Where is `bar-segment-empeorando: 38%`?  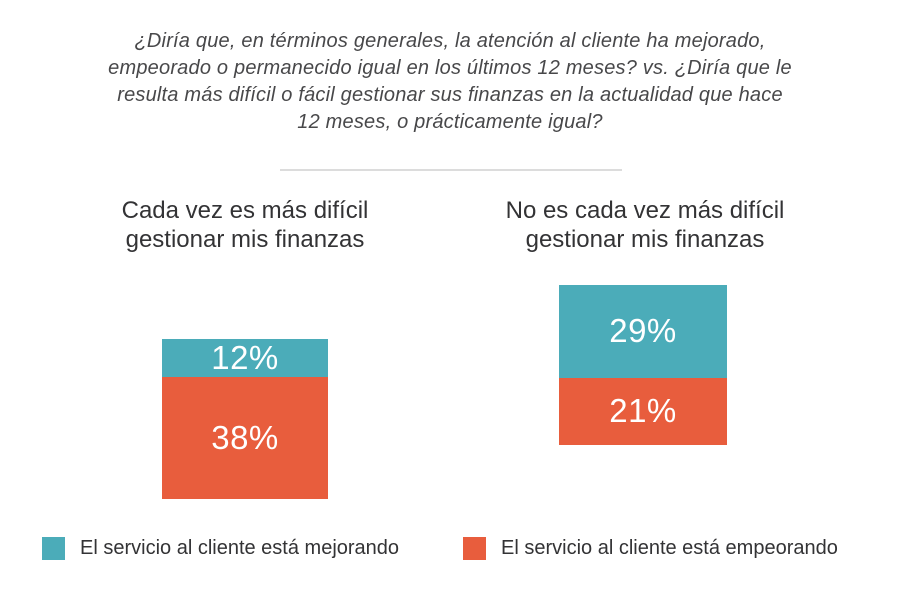 bar-segment-empeorando: 38% is located at coordinates (245, 438).